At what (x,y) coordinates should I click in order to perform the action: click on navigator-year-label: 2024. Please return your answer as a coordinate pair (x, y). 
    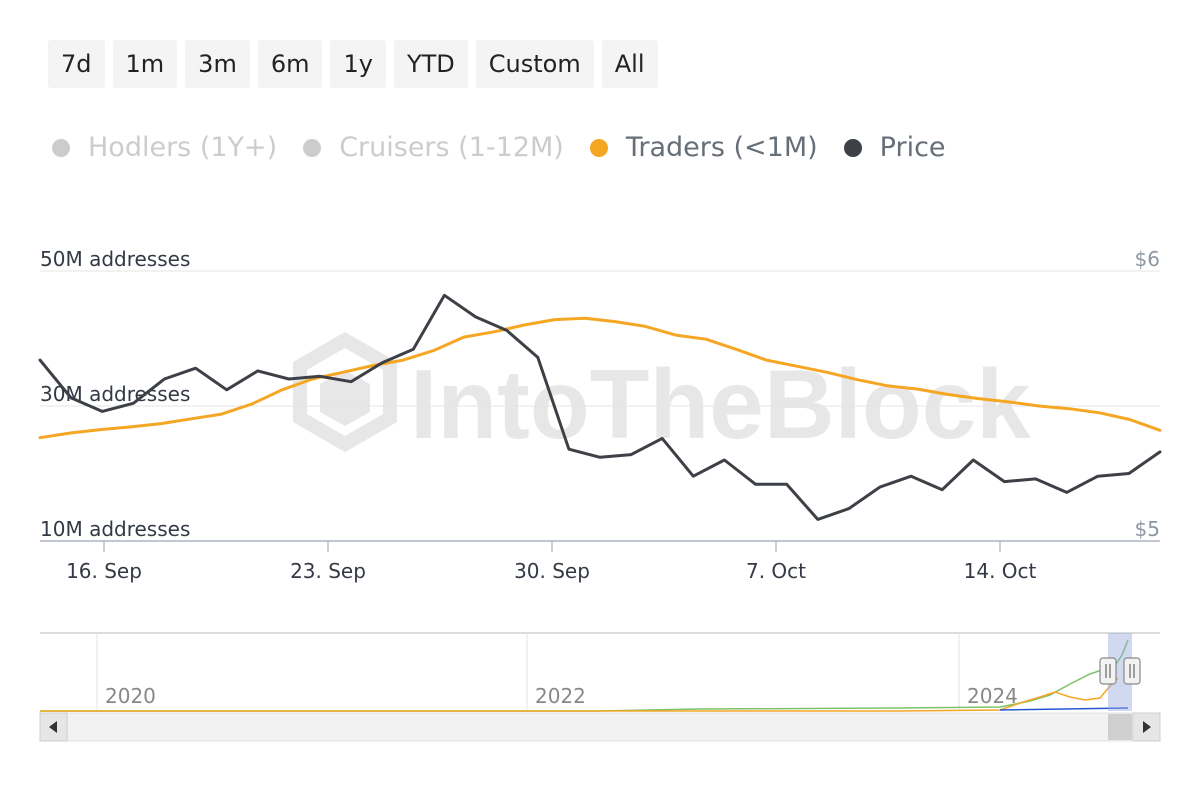
    Looking at the image, I should click on (992, 696).